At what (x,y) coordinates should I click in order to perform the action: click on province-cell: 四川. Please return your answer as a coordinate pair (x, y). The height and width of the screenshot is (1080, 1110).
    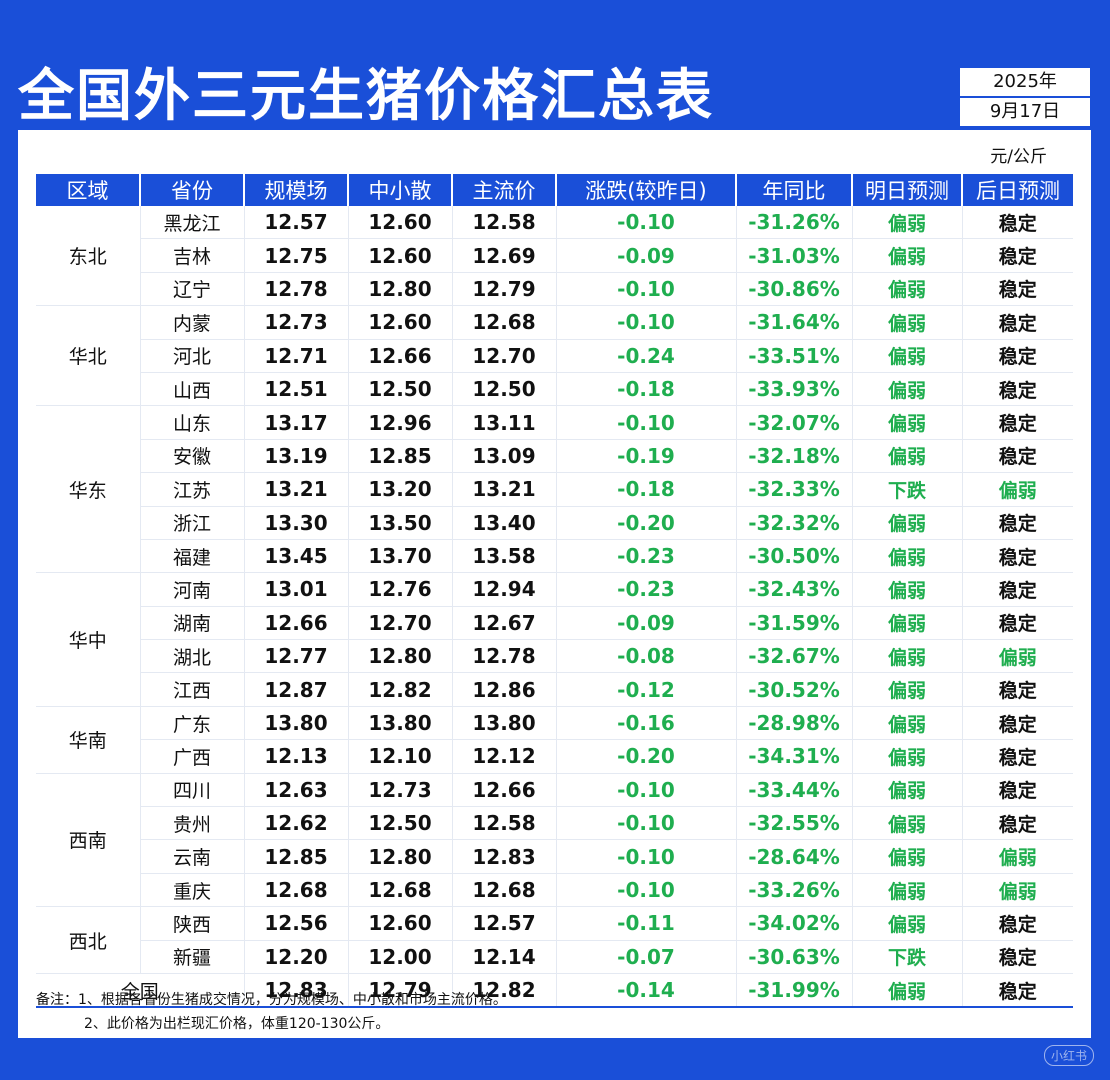
    Looking at the image, I should click on (192, 790).